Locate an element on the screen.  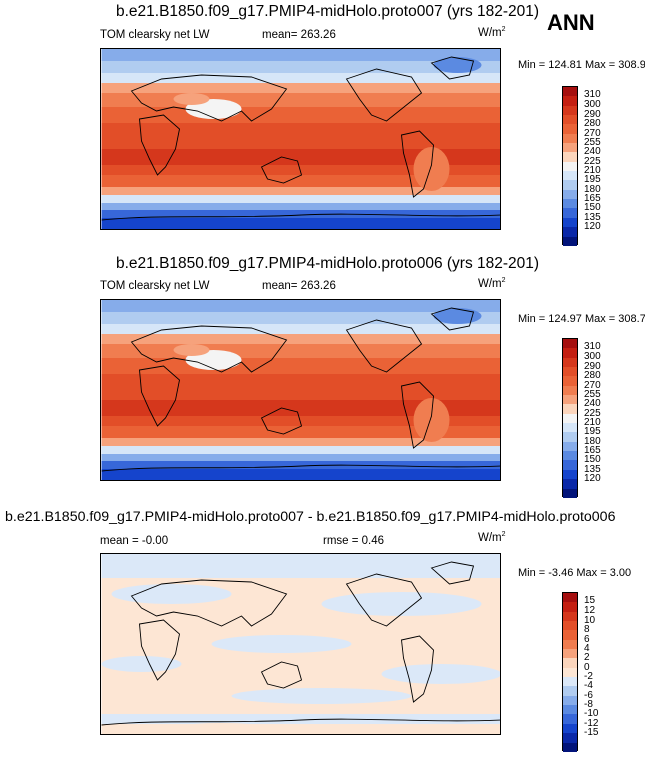
panel1-colorbar-tick: 120 is located at coordinates (592, 226).